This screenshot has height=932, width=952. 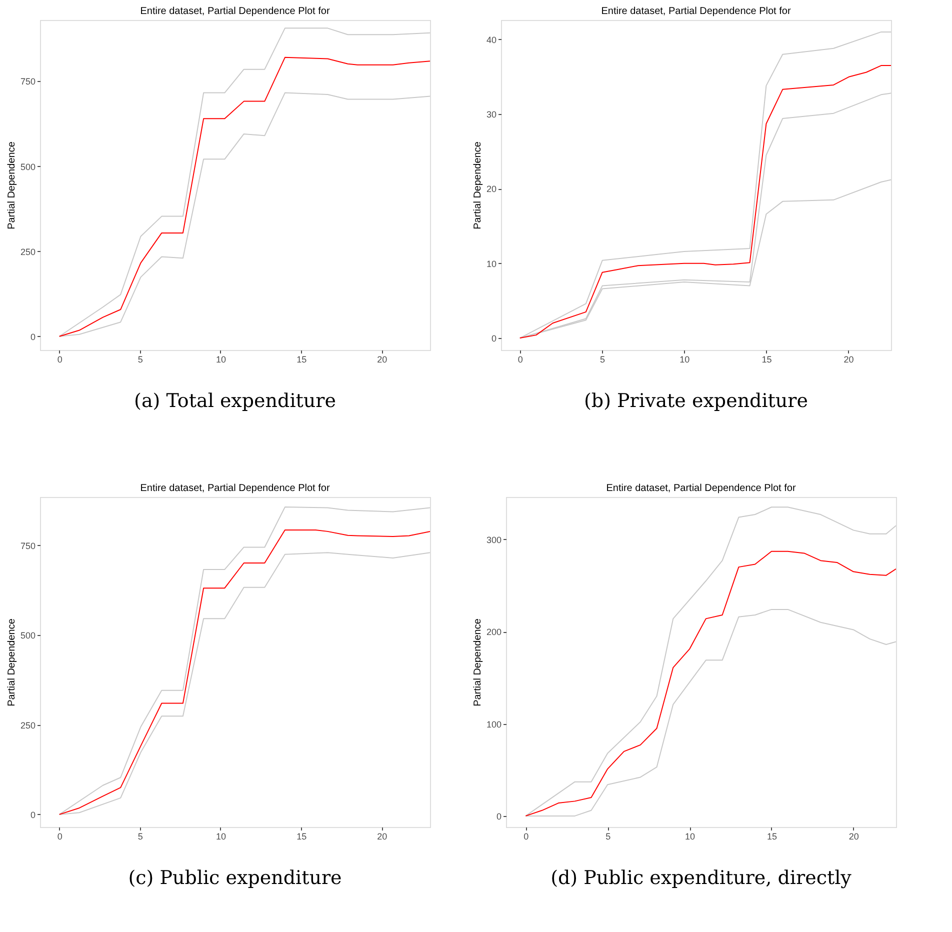 I want to click on y-tick-label: 200, so click(x=494, y=632).